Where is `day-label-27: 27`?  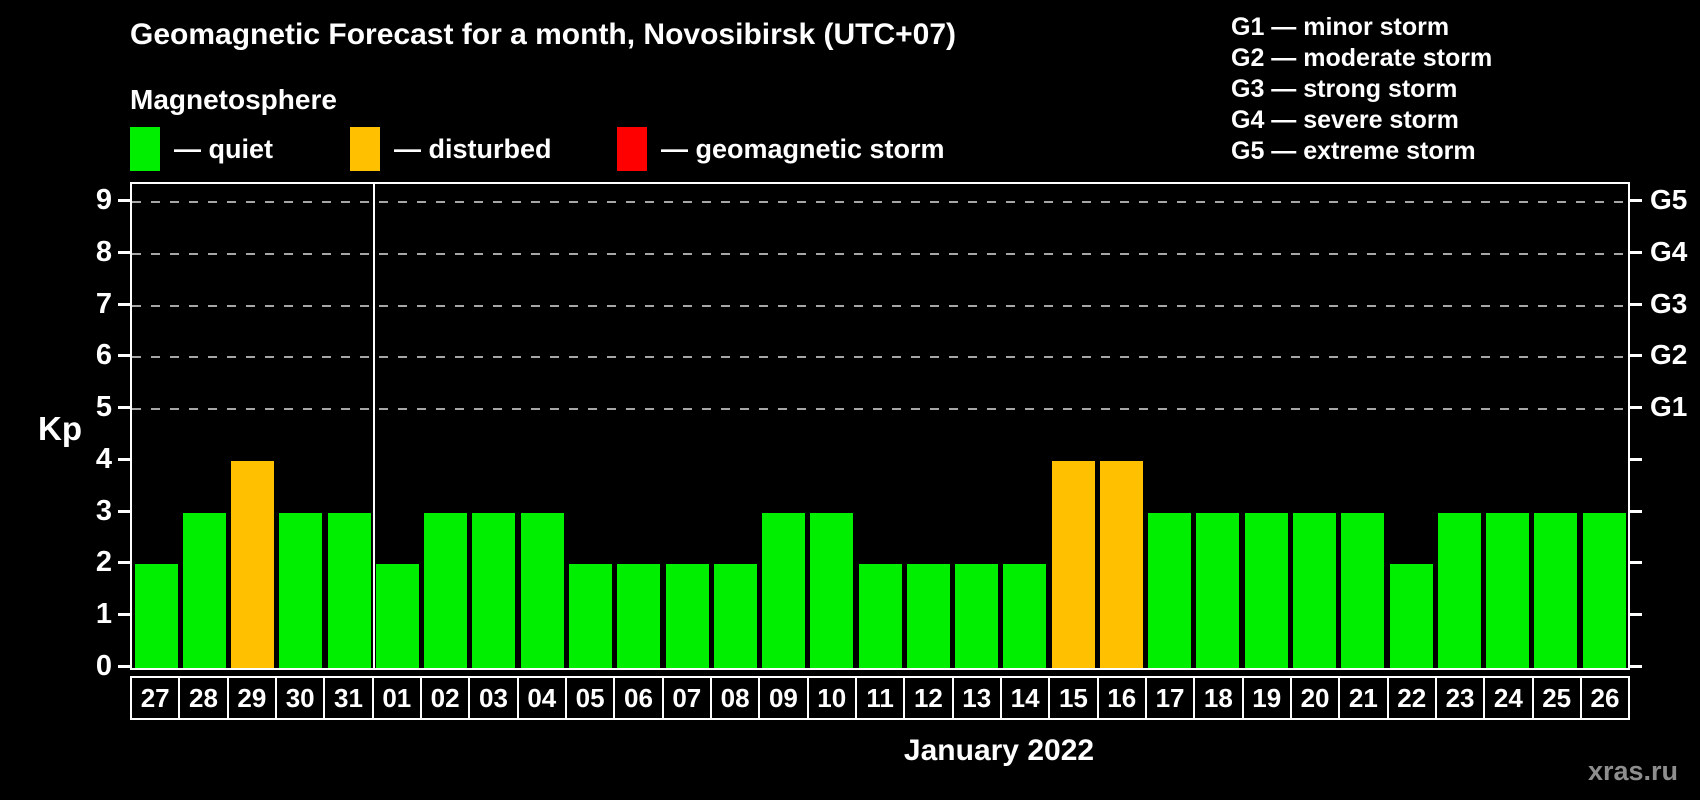 day-label-27: 27 is located at coordinates (156, 698).